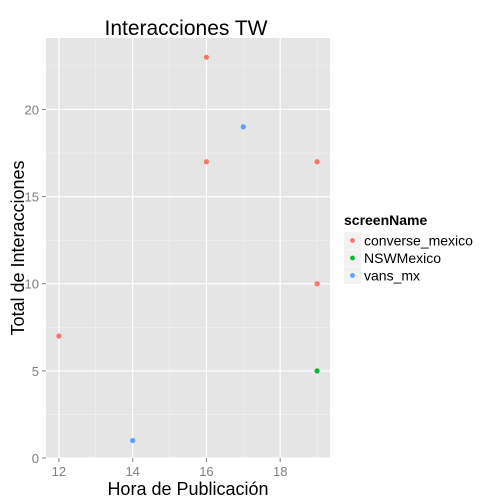  I want to click on x-tick-label: 16, so click(206, 471).